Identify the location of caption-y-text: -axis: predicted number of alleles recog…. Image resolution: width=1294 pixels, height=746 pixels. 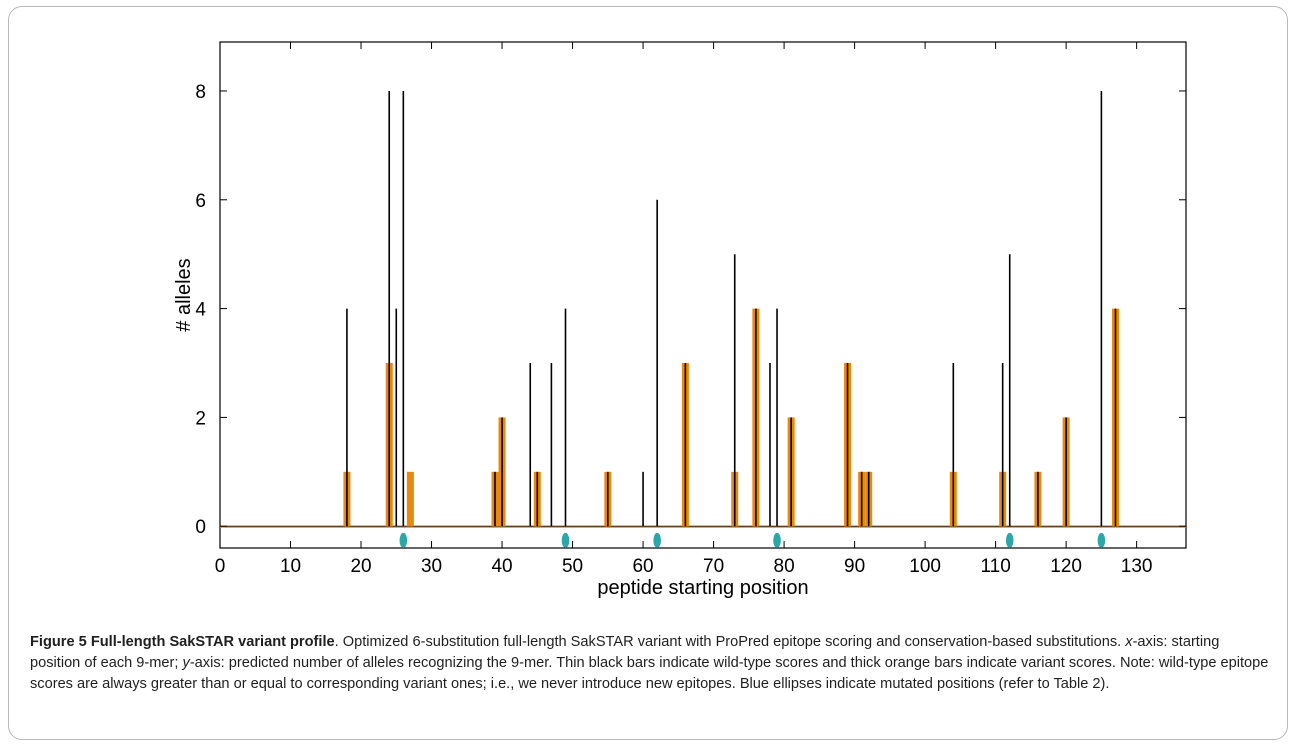
(649, 673).